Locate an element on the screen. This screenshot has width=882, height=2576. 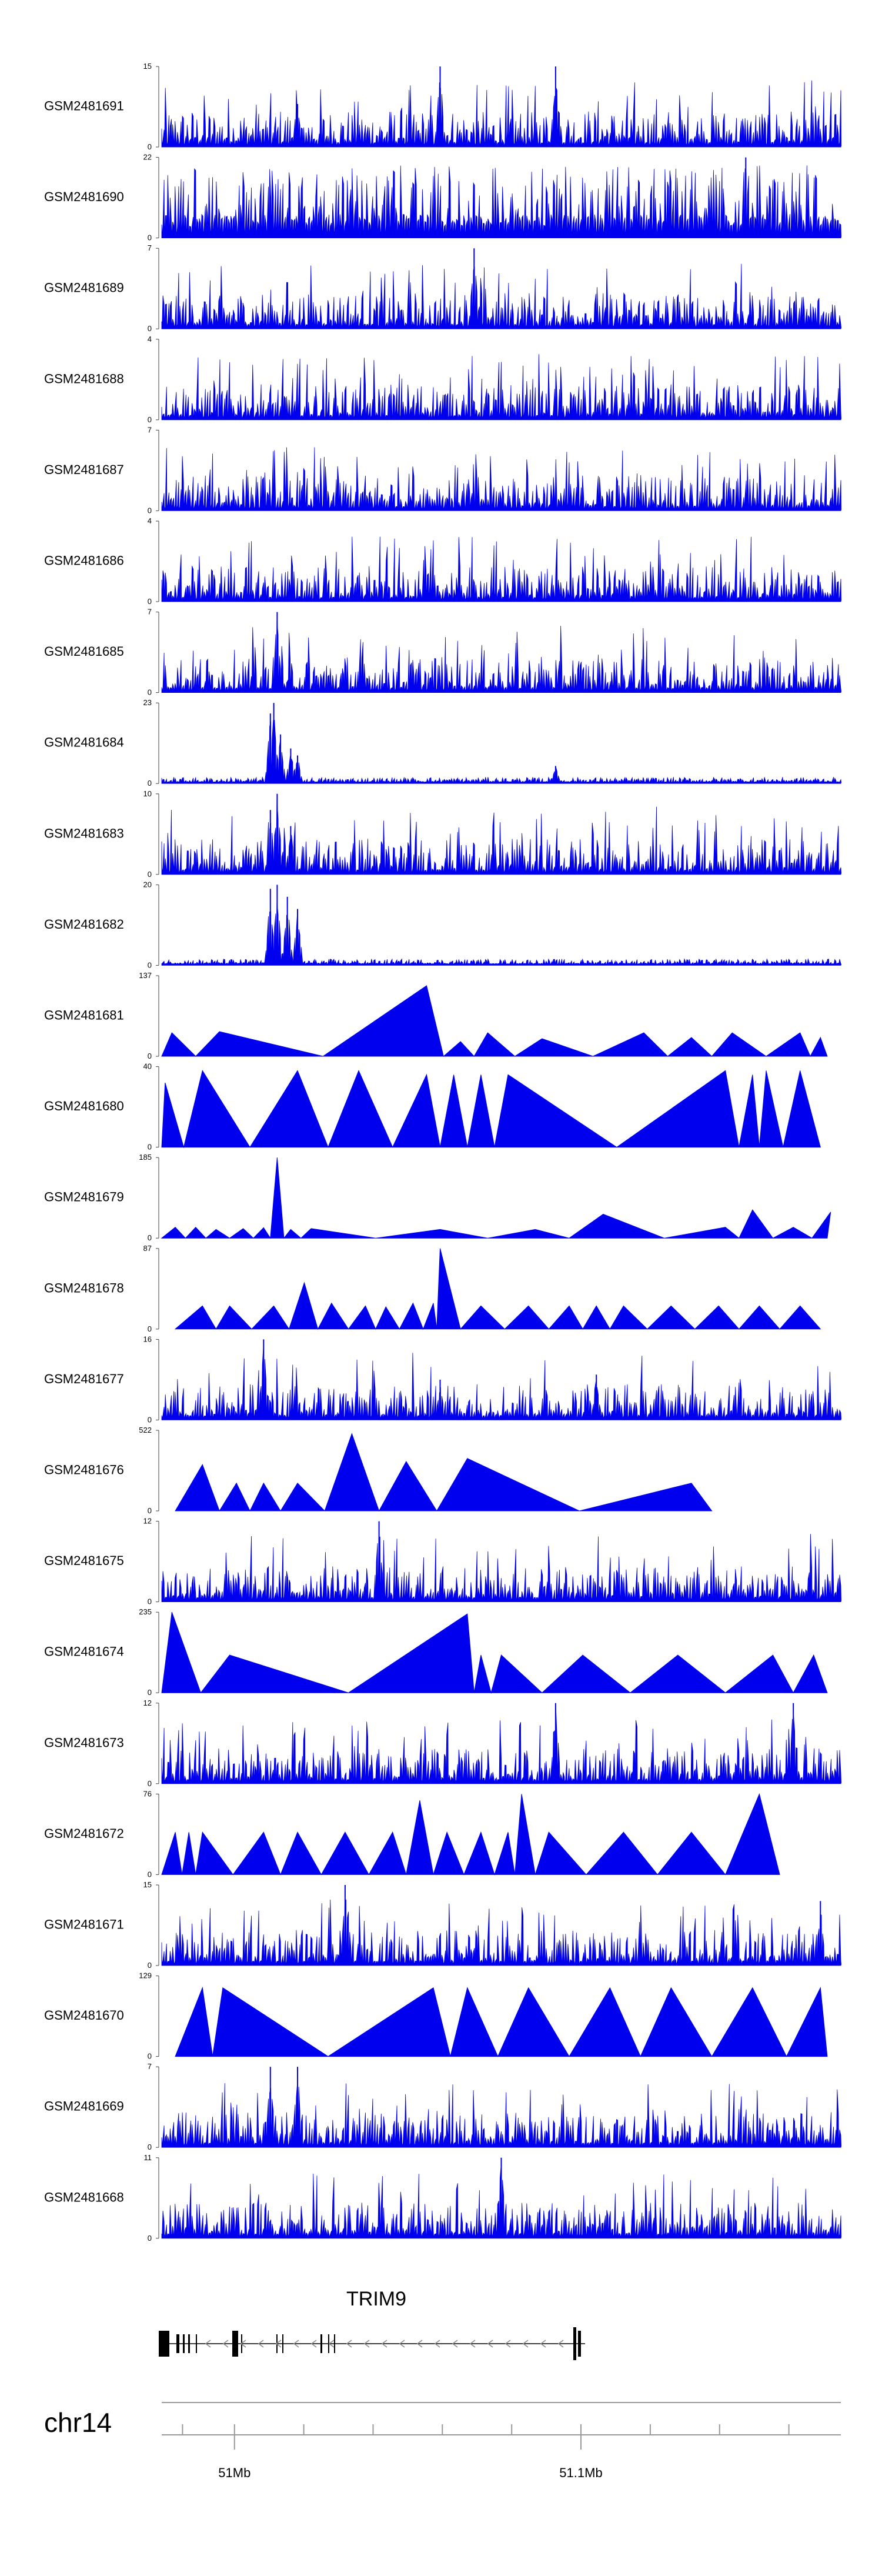
y-max-label: 76 is located at coordinates (147, 1793).